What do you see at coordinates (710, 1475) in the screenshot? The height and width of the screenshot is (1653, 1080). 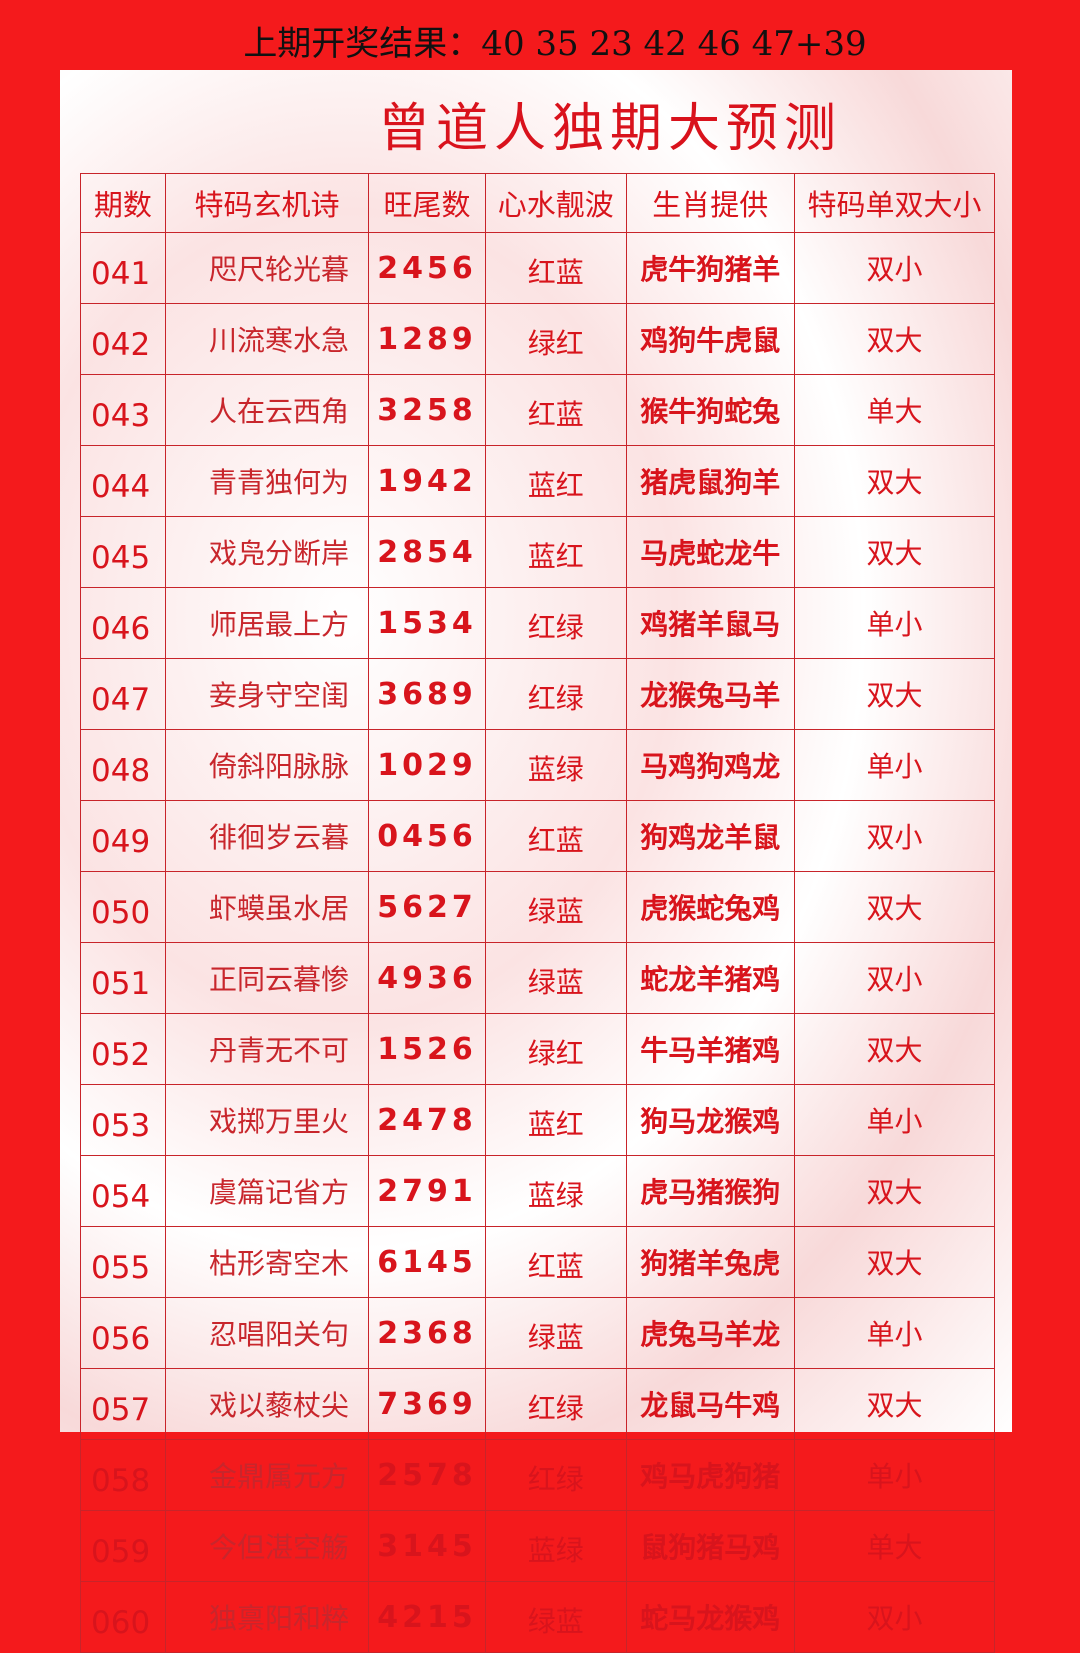 I see `cell-zodiac: 鸡马虎狗猪` at bounding box center [710, 1475].